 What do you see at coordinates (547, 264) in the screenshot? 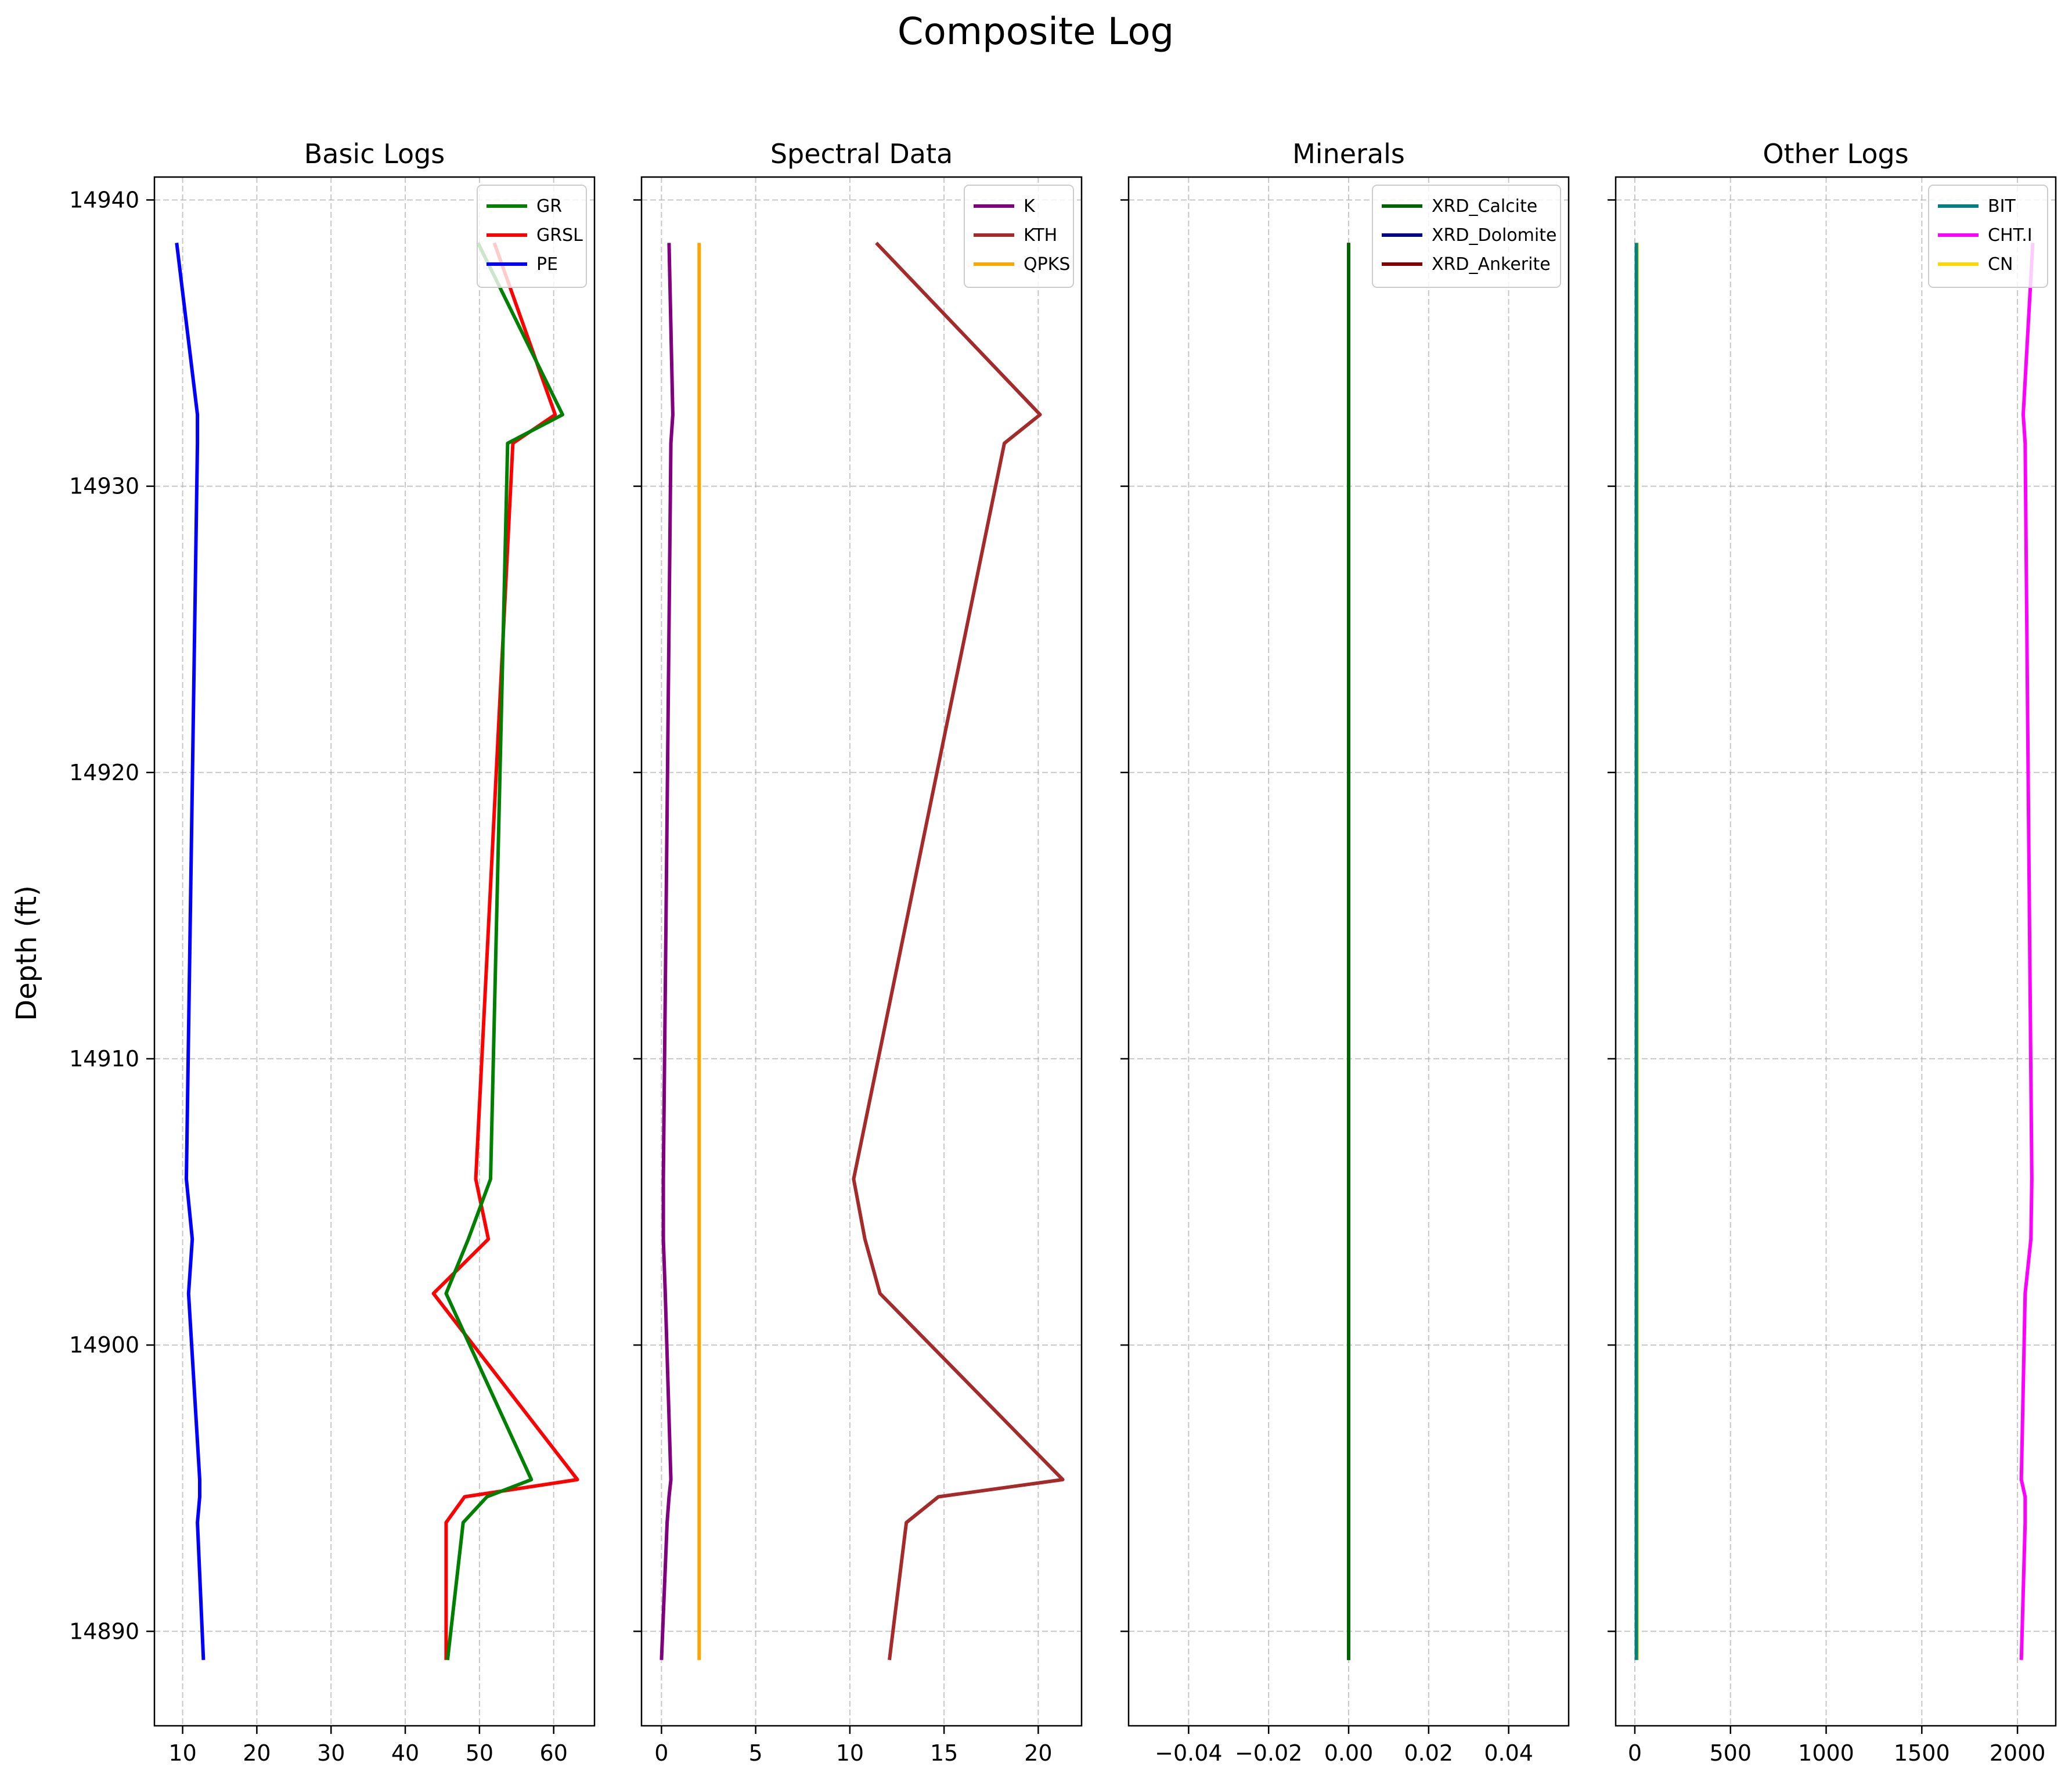
I see `legend-label: PE` at bounding box center [547, 264].